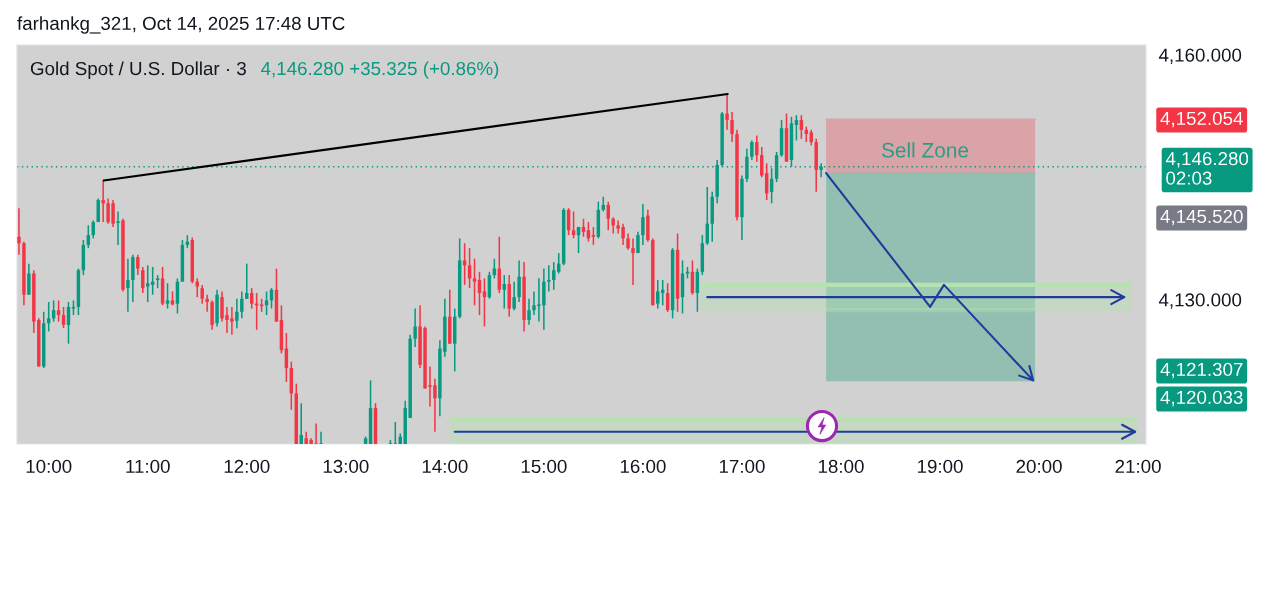  I want to click on y-tick-label: 4,160.000, so click(1200, 56).